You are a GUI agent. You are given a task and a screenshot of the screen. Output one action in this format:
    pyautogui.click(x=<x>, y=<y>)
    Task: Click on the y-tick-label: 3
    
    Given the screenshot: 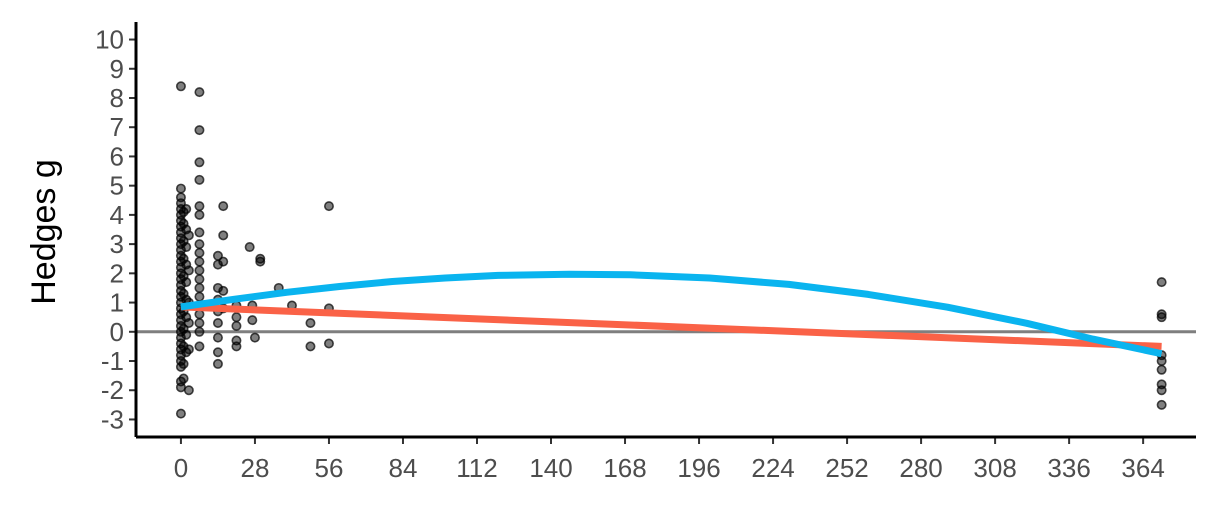 What is the action you would take?
    pyautogui.click(x=117, y=244)
    